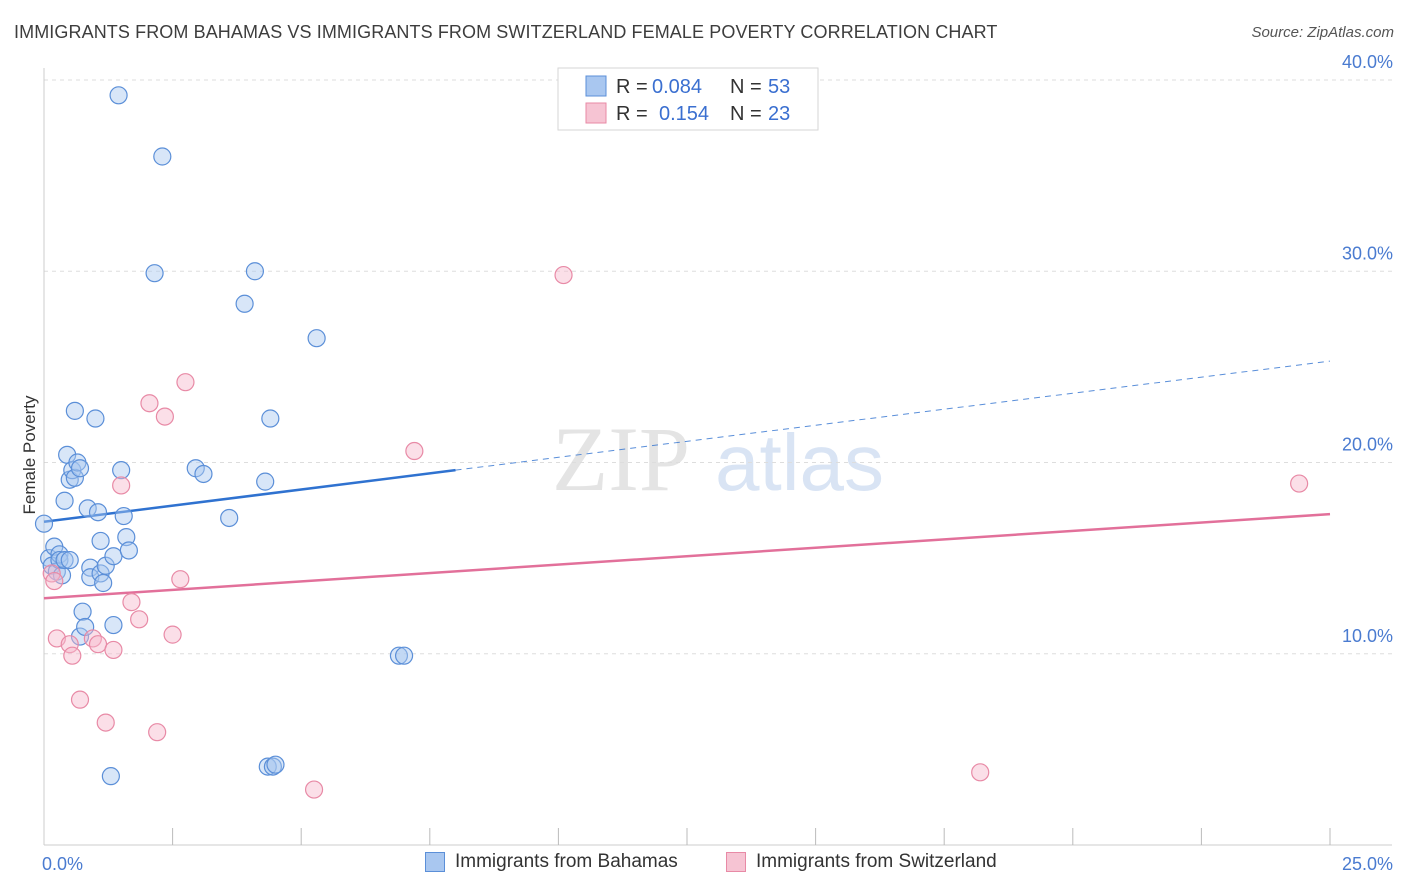 This screenshot has width=1406, height=892. I want to click on legend-r-value-switzerland: 0.154, so click(684, 114).